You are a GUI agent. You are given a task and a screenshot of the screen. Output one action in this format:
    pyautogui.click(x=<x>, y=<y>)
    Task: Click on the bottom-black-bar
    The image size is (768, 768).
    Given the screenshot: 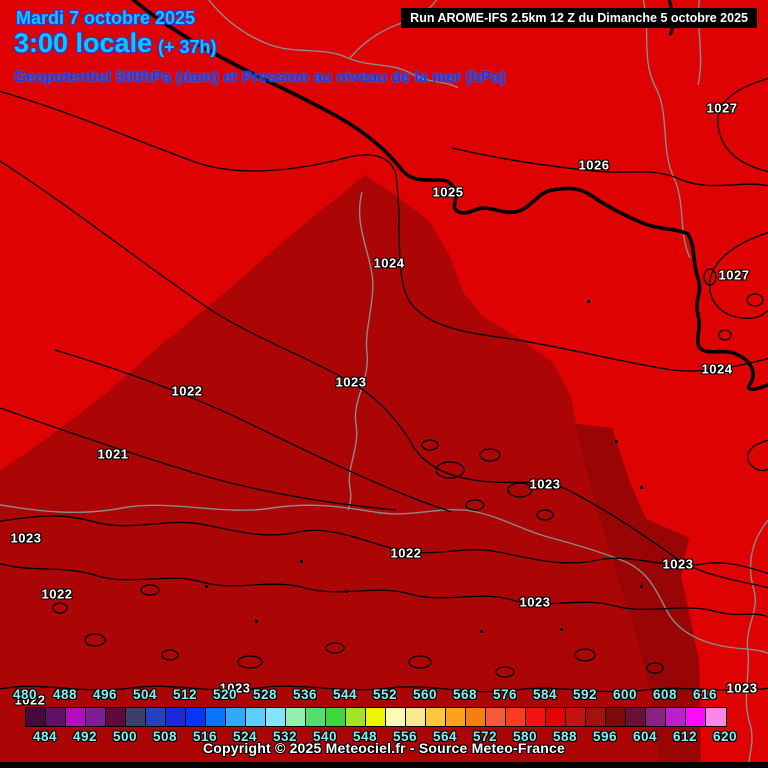 What is the action you would take?
    pyautogui.click(x=384, y=765)
    